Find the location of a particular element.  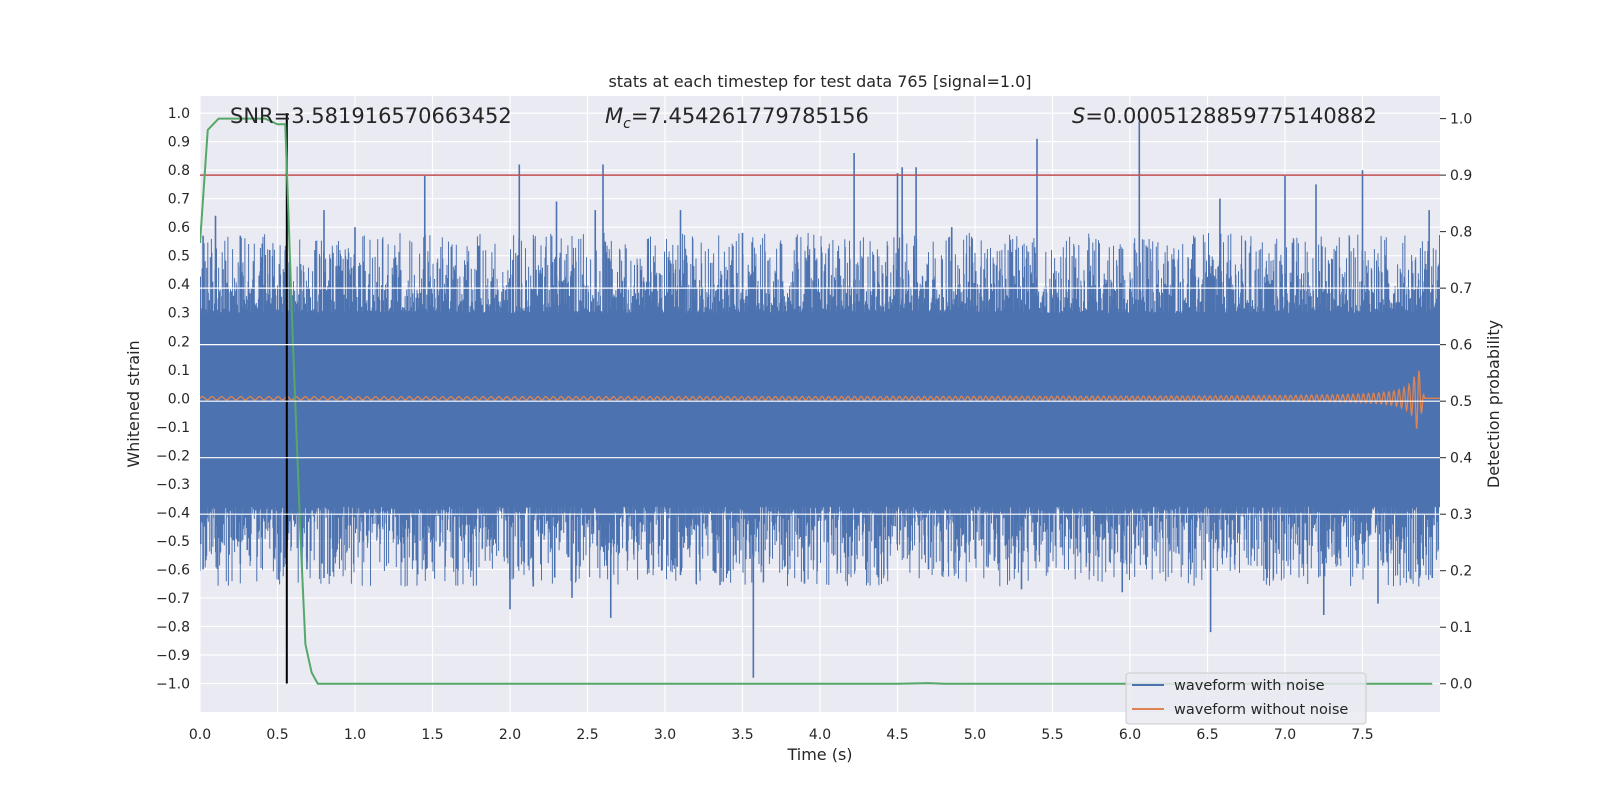

legend-box is located at coordinates (1246, 698).